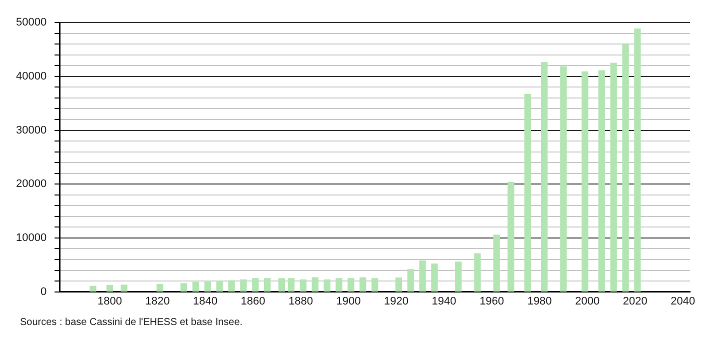 This screenshot has width=710, height=340. What do you see at coordinates (492, 301) in the screenshot?
I see `x-tick-label: 1960` at bounding box center [492, 301].